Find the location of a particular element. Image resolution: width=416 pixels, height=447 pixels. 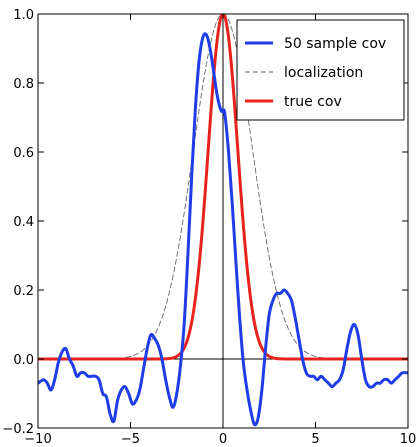

y-tick-label: 0.2 is located at coordinates (23, 291).